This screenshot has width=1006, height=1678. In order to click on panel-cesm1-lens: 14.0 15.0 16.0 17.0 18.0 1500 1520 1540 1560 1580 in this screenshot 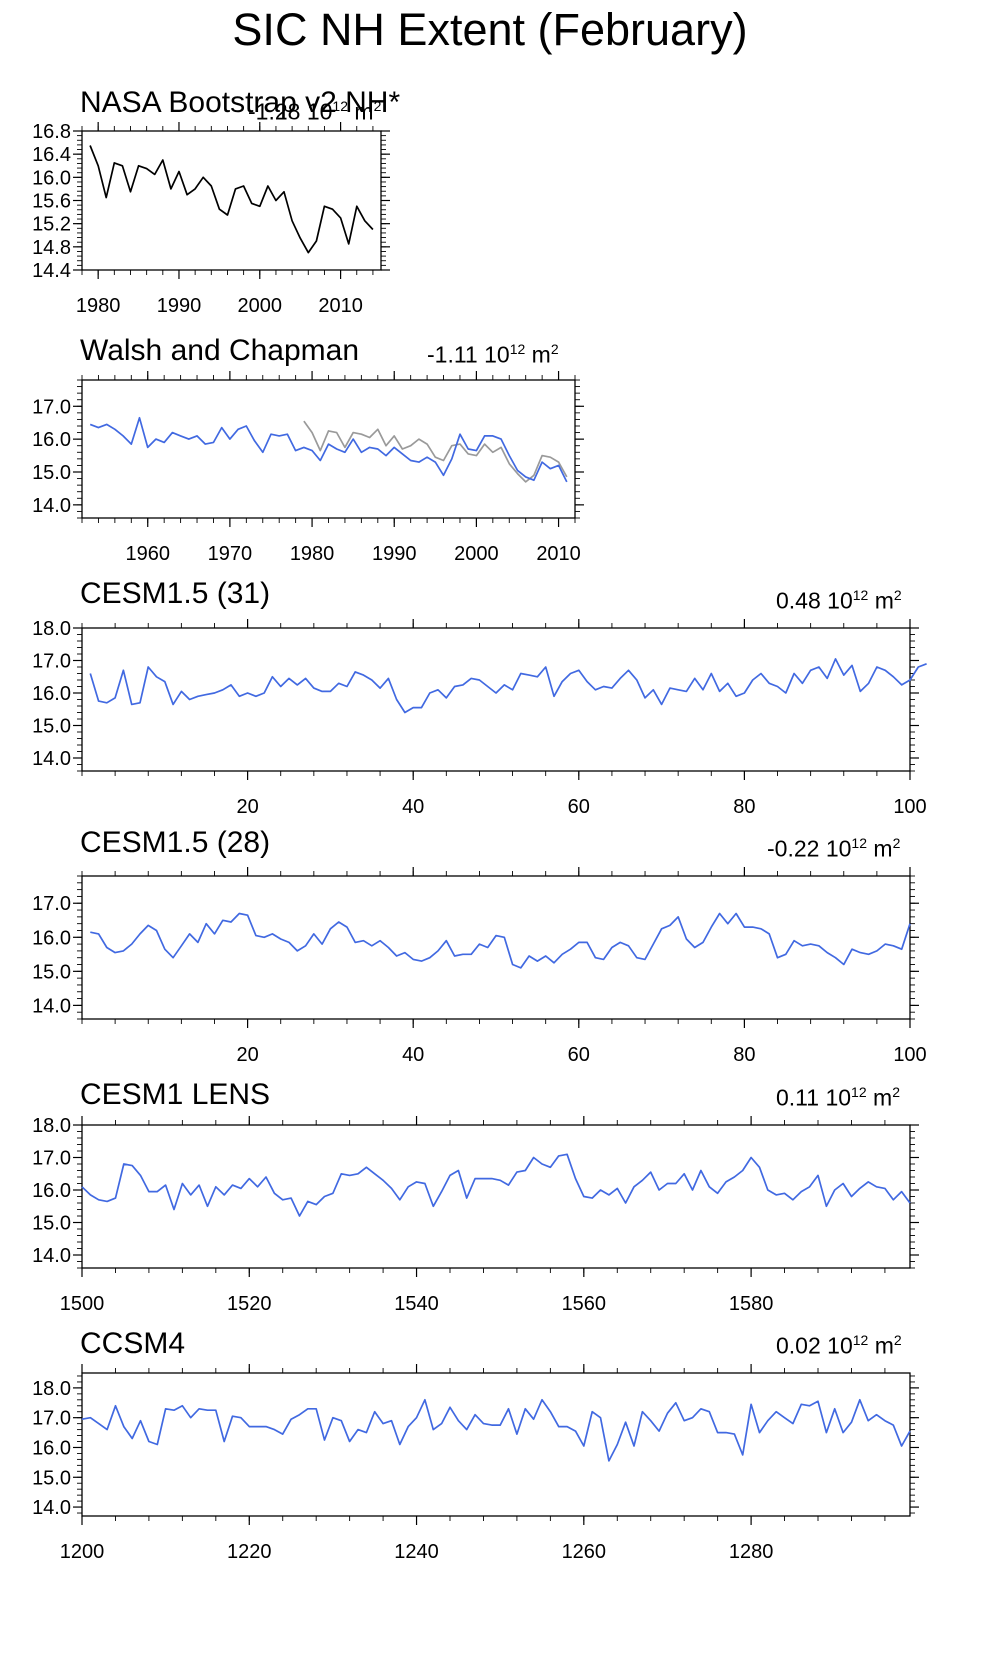, I will do `click(475, 1215)`.